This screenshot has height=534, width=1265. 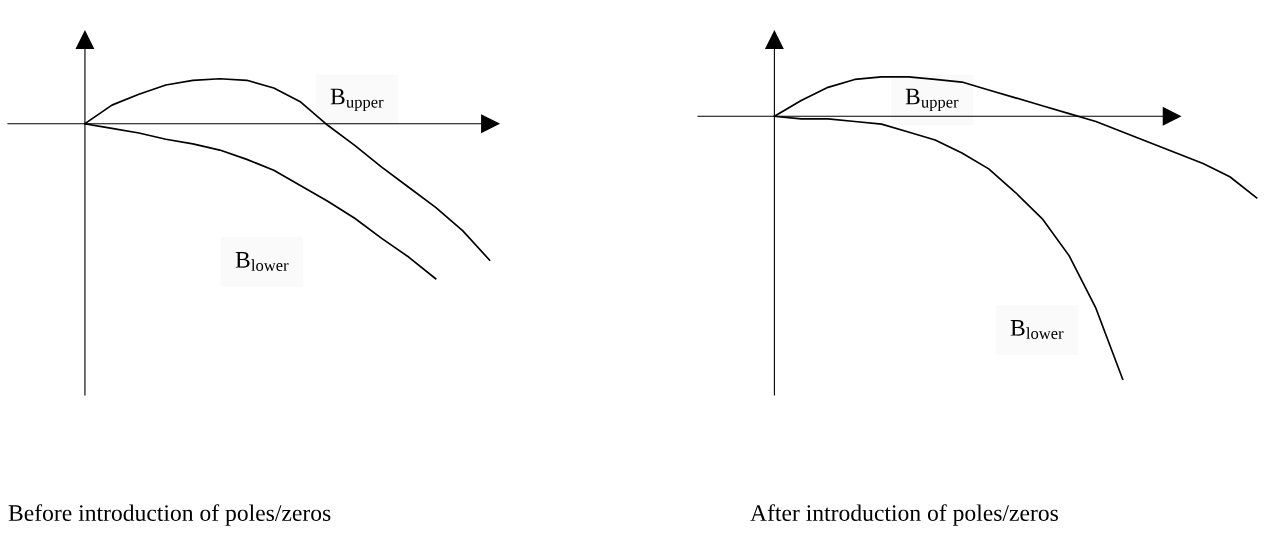 What do you see at coordinates (262, 261) in the screenshot?
I see `text: B$_{lower}$` at bounding box center [262, 261].